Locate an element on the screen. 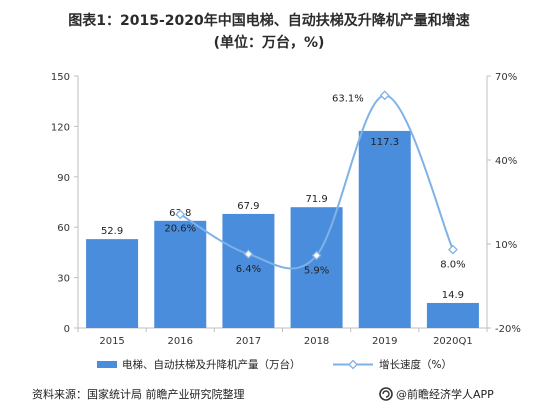  y-left-tick-label: 30 is located at coordinates (63, 279).